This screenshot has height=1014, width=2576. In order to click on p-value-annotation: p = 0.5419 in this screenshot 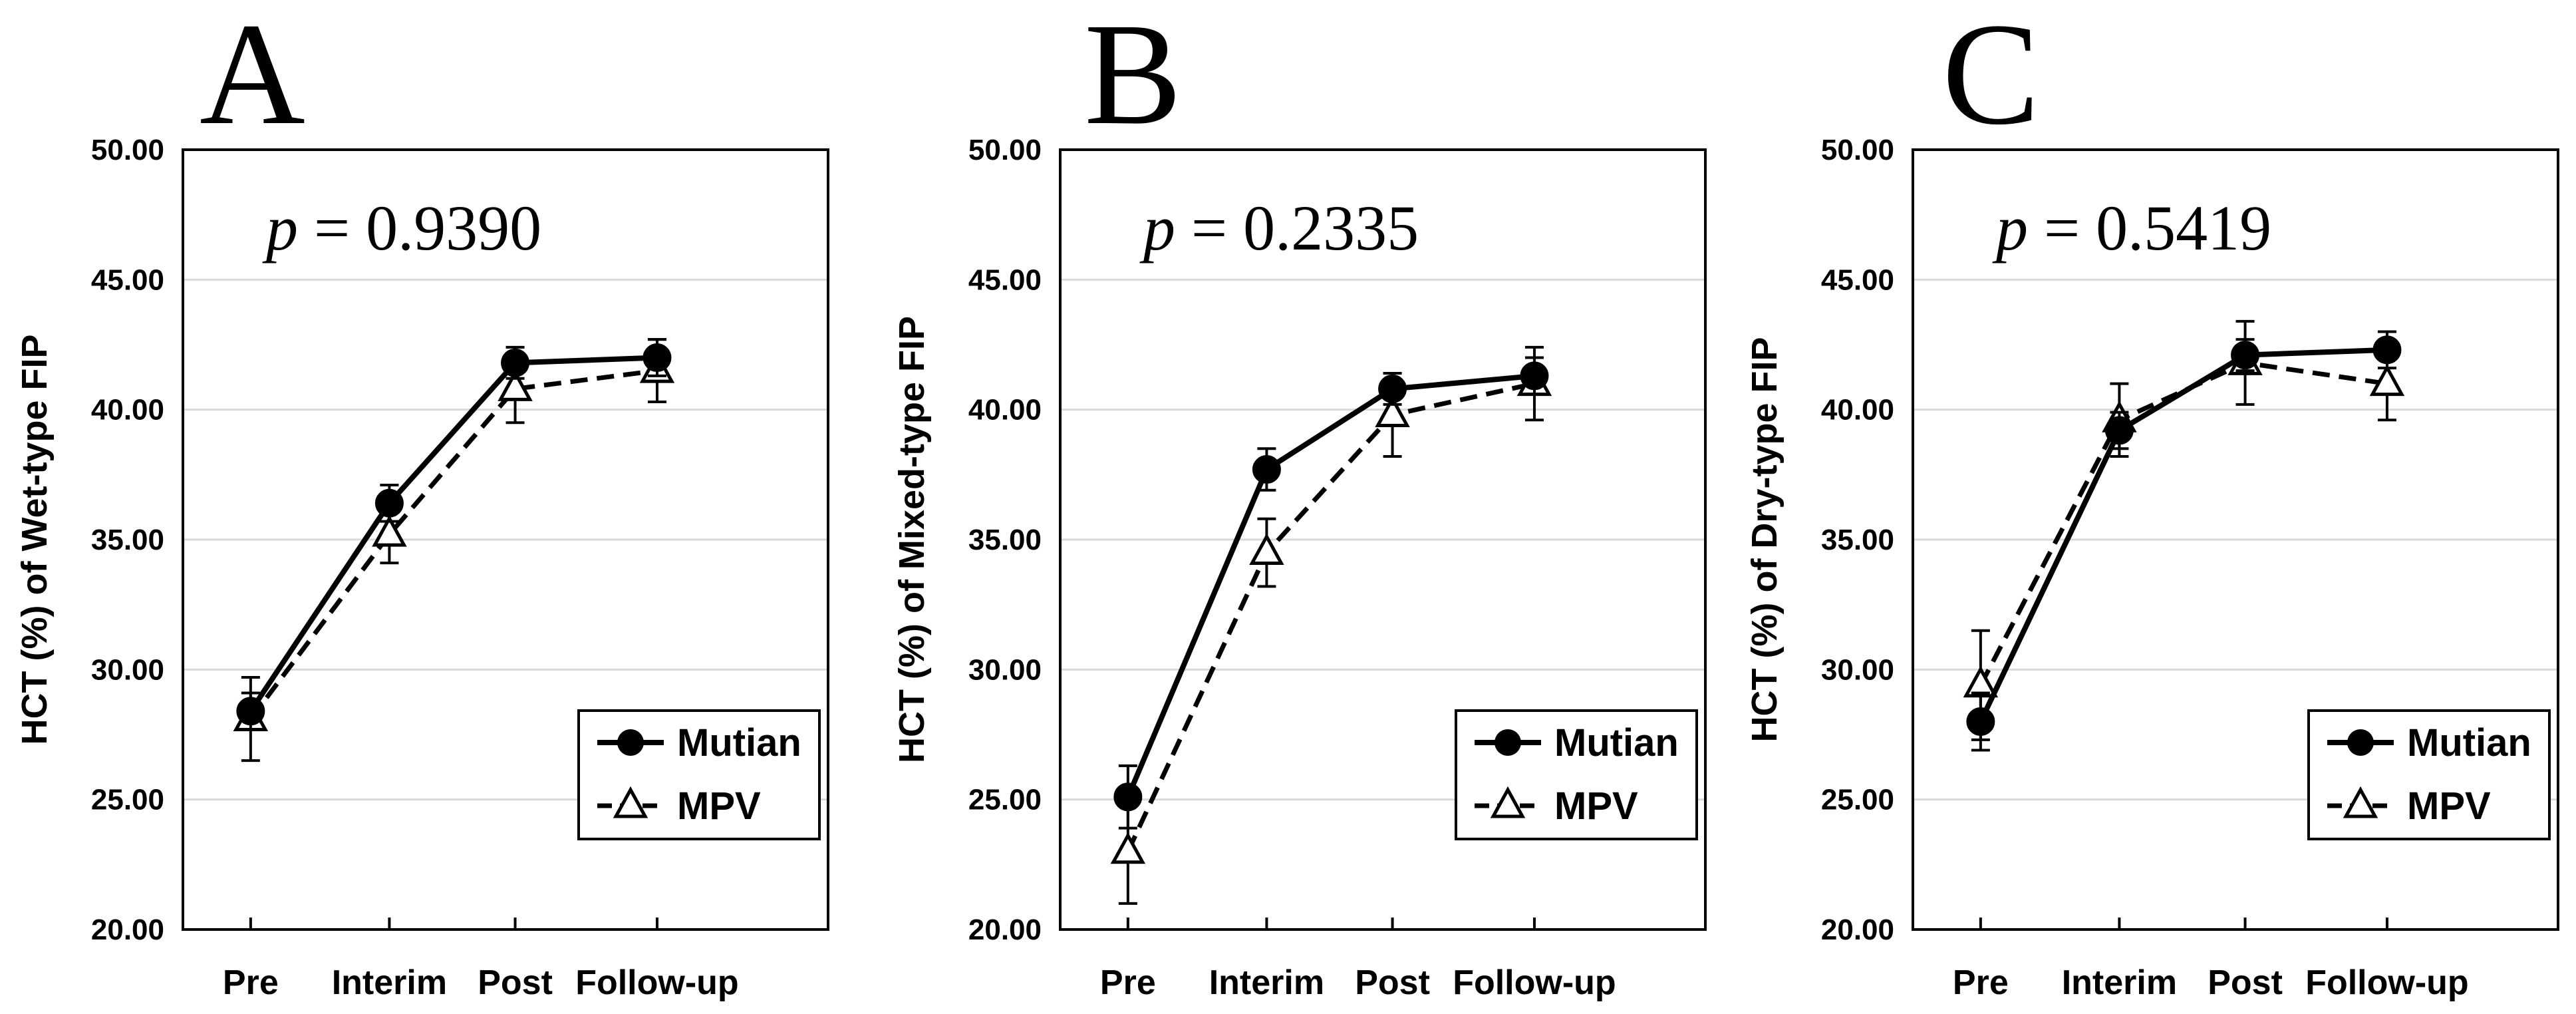, I will do `click(2131, 227)`.